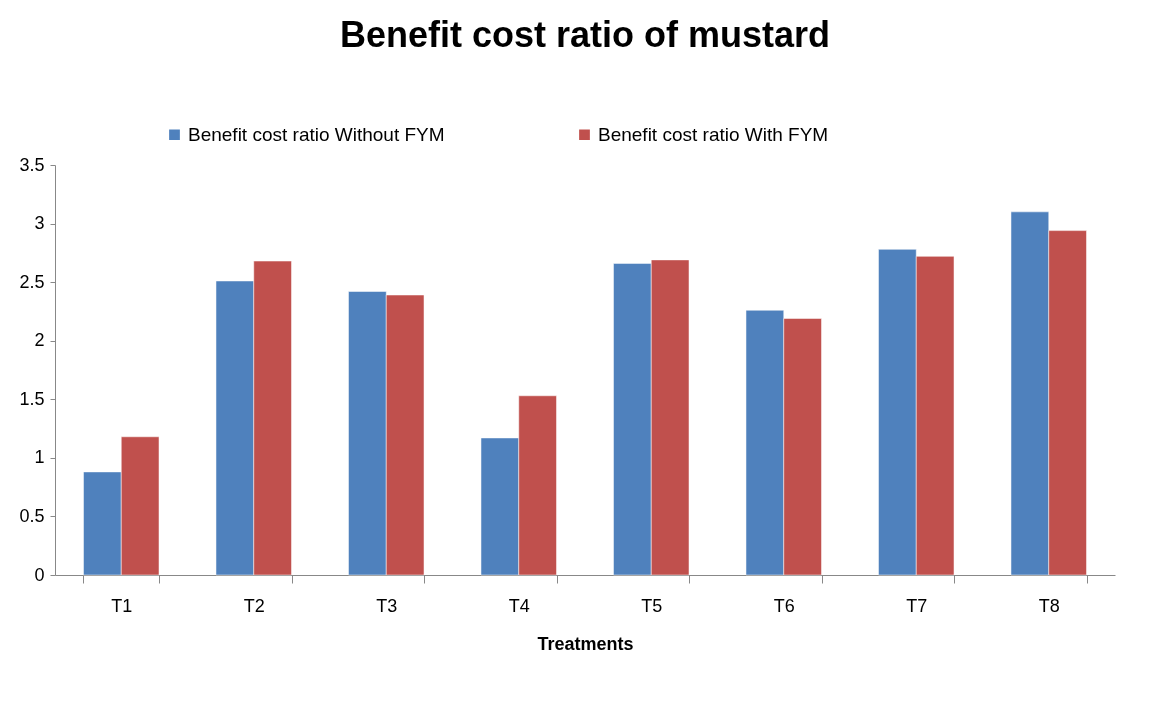  I want to click on y-tick-label: 3.5, so click(32, 164).